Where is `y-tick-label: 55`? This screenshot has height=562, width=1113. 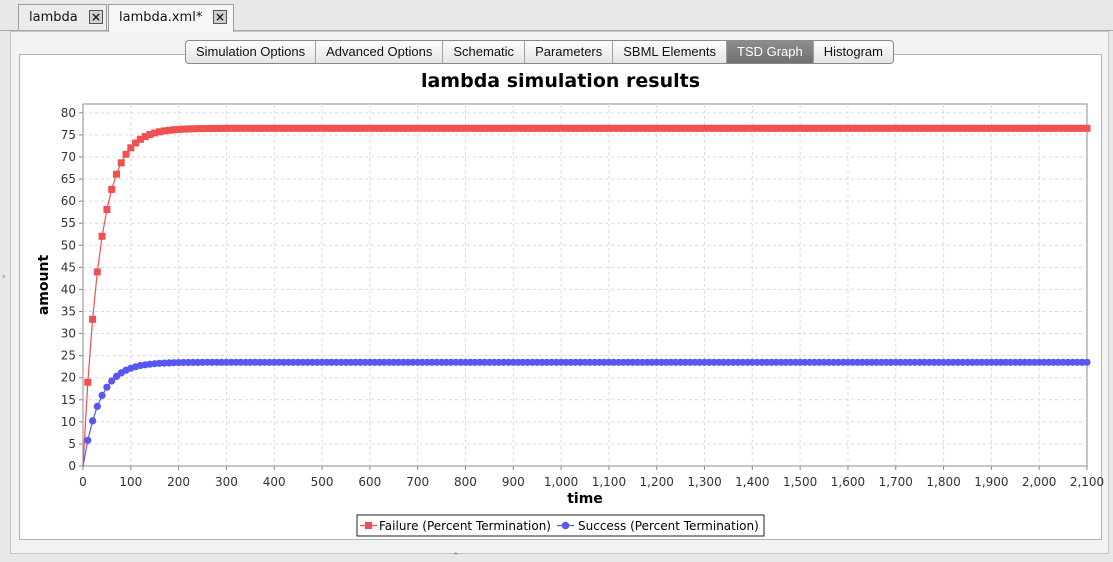 y-tick-label: 55 is located at coordinates (68, 223).